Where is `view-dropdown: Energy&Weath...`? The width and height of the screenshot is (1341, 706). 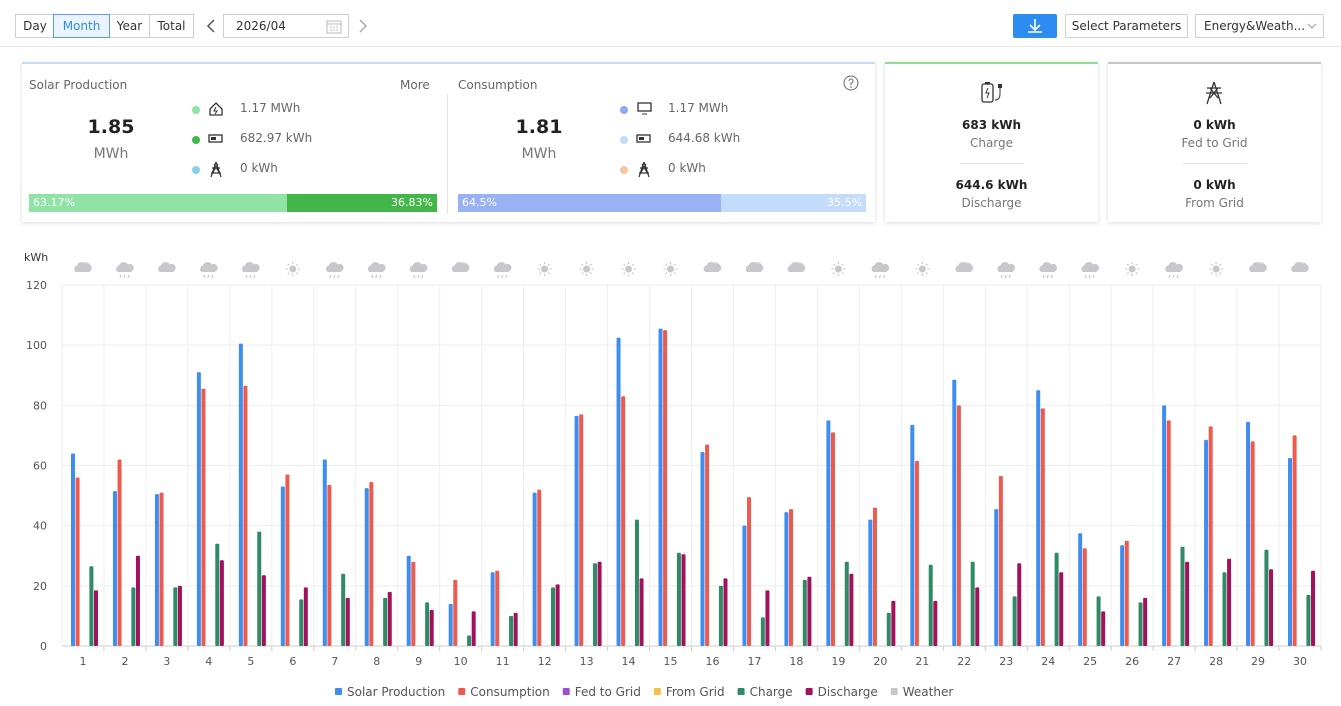 view-dropdown: Energy&Weath... is located at coordinates (1259, 26).